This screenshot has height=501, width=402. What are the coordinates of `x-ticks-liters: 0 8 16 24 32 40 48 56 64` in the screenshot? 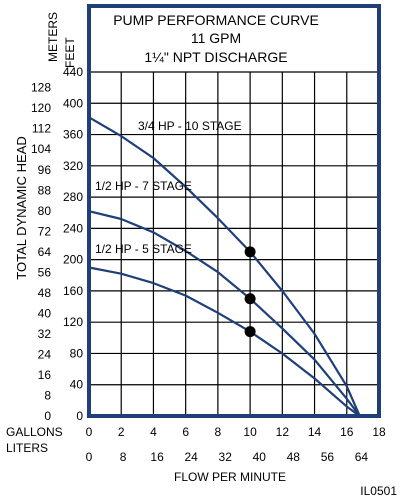 It's located at (227, 457).